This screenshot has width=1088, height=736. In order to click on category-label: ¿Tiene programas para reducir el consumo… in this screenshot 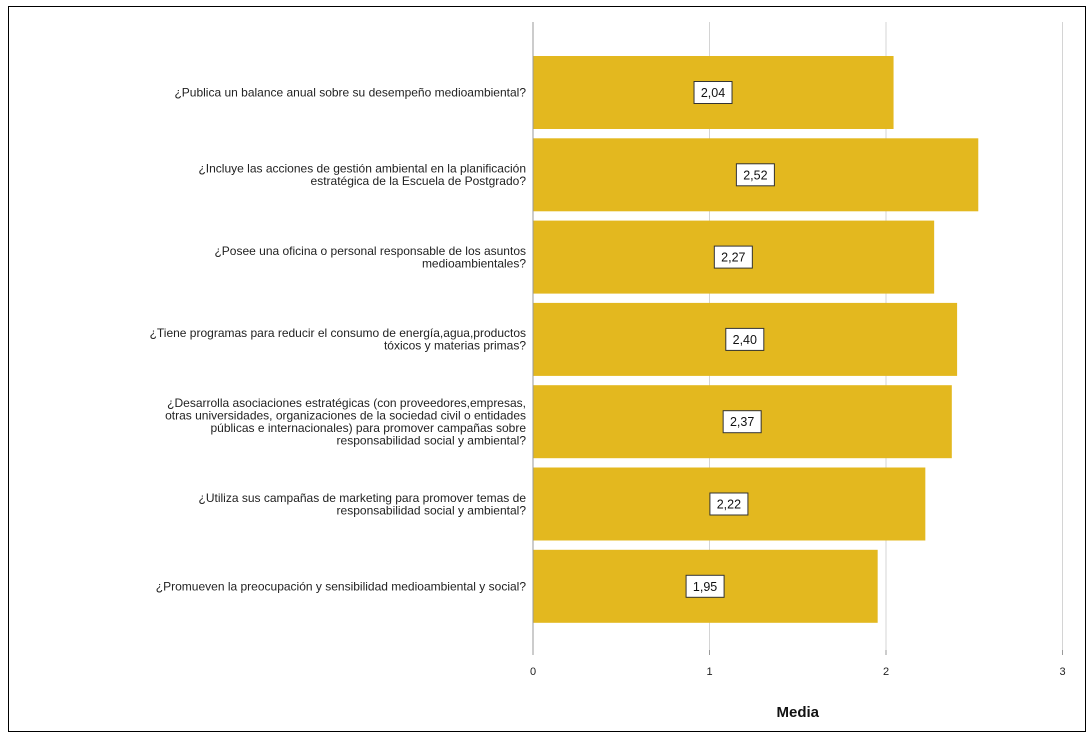, I will do `click(338, 339)`.